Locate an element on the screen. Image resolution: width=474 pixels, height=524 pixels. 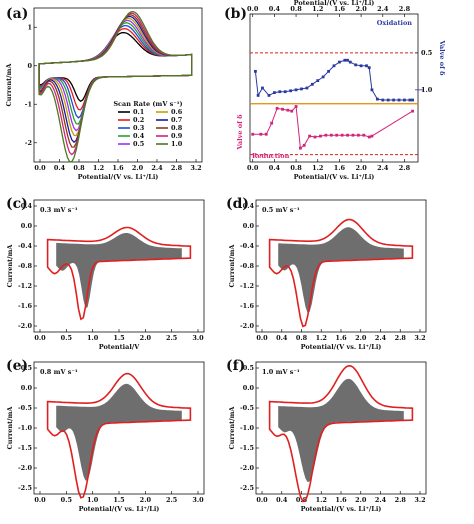
panel-e-ytick-label: -2.5 is located at coordinates (25, 488).